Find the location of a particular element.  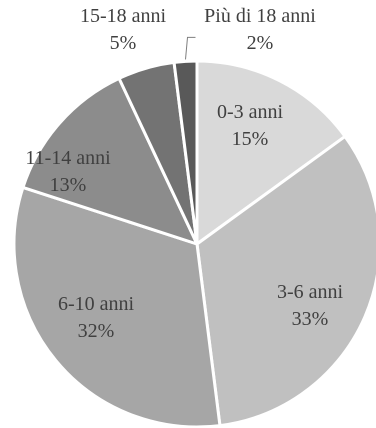

slice-value-label: 32% is located at coordinates (96, 331).